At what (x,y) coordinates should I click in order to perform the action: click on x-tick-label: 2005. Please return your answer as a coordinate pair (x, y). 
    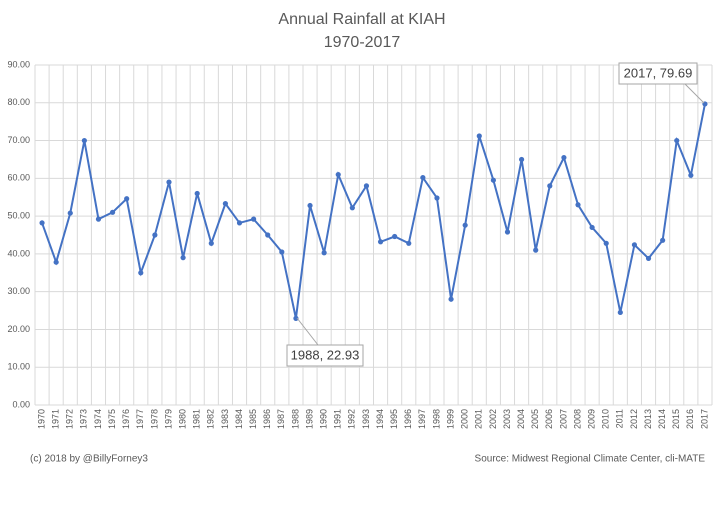
    Looking at the image, I should click on (535, 419).